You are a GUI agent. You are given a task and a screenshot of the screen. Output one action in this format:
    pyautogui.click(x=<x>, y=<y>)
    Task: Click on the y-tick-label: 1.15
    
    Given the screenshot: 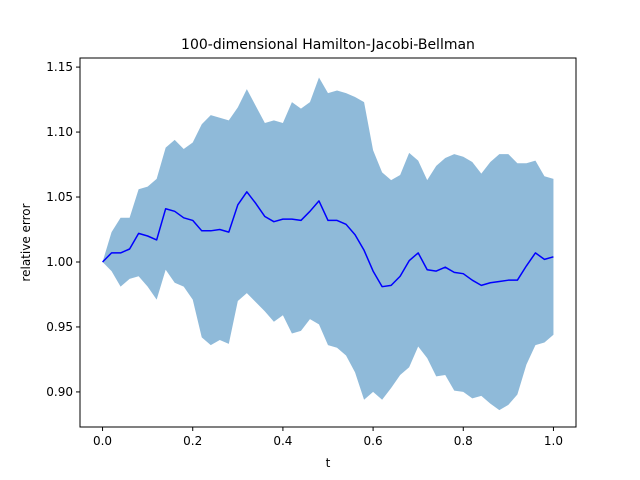 What is the action you would take?
    pyautogui.click(x=59, y=67)
    